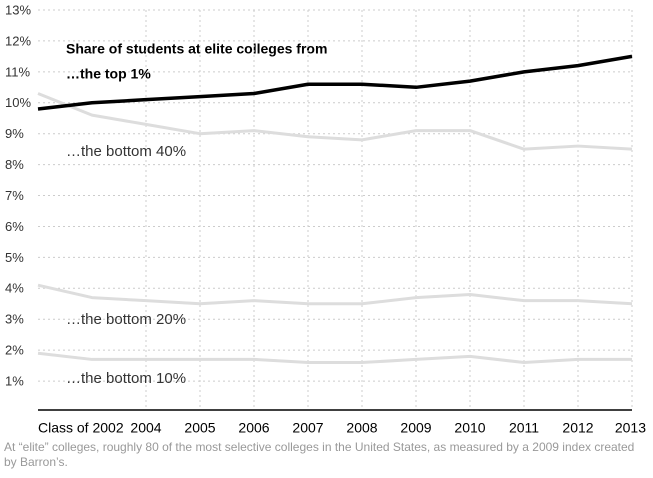 The height and width of the screenshot is (478, 653). What do you see at coordinates (126, 378) in the screenshot?
I see `series-label: …the bottom 10%` at bounding box center [126, 378].